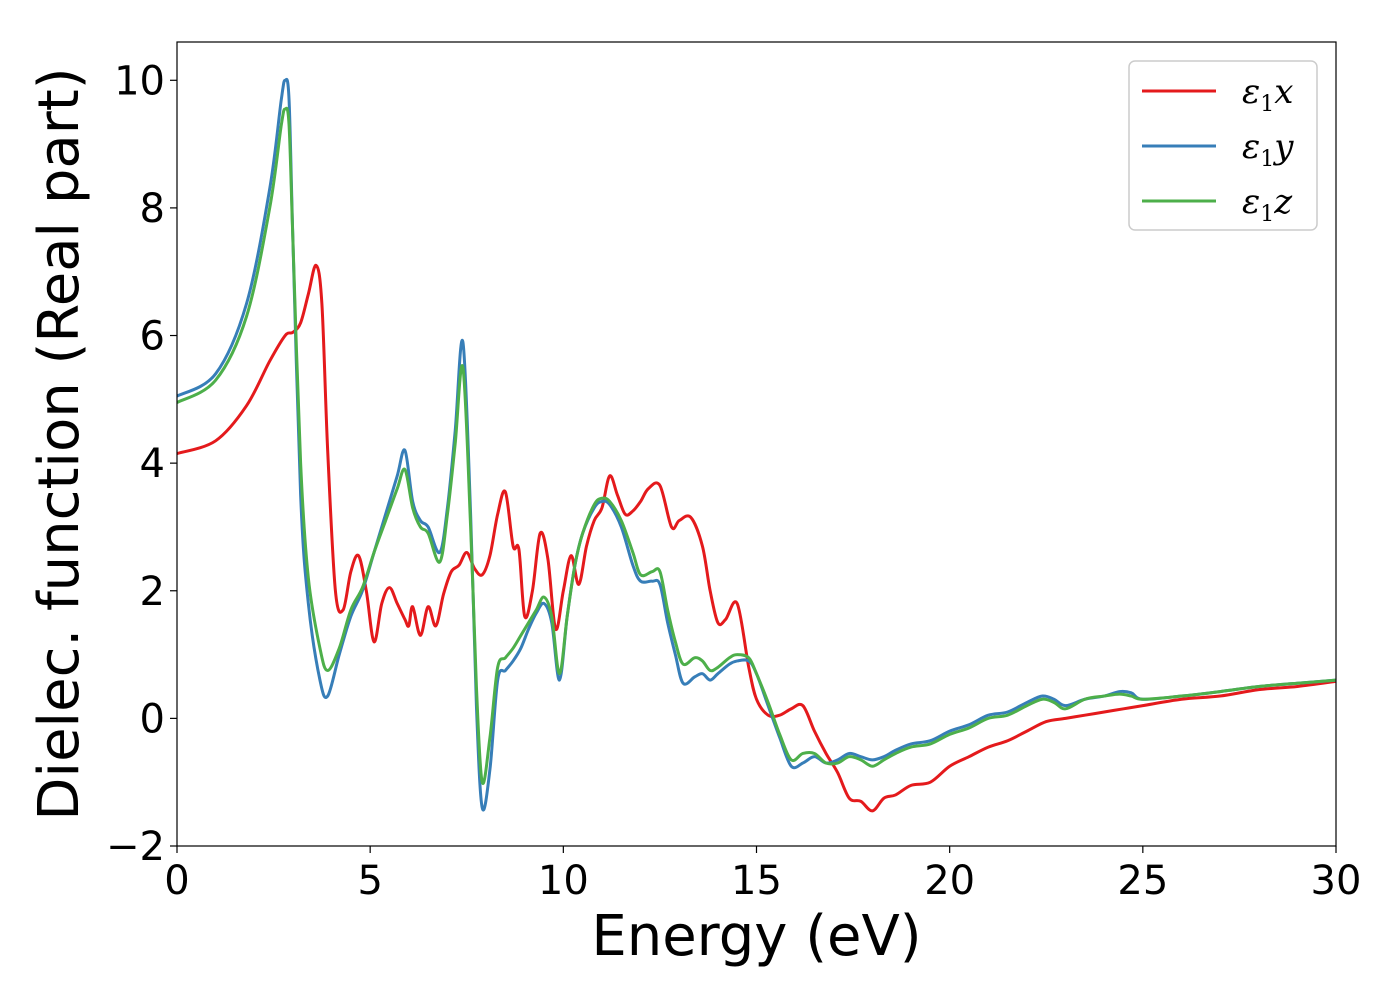  I want to click on legend-label-z: ε1z, so click(1267, 204).